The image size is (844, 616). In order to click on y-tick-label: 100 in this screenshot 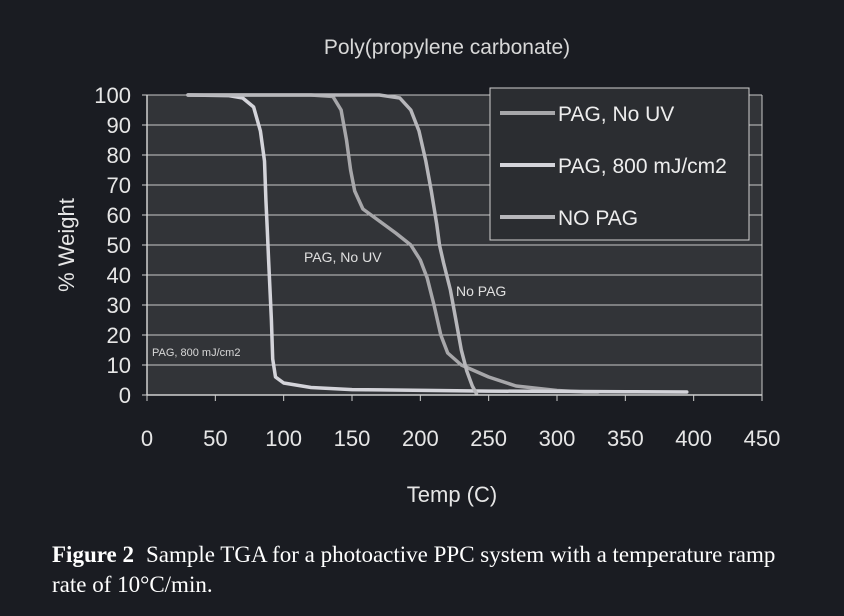, I will do `click(112, 95)`.